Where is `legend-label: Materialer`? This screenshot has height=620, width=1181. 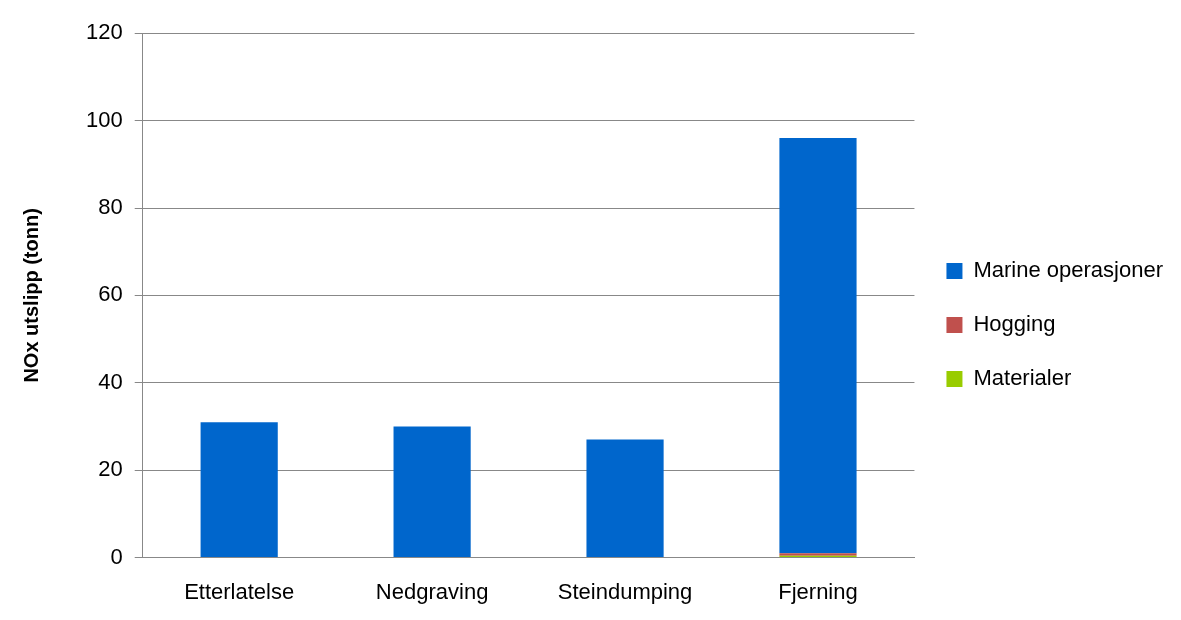
legend-label: Materialer is located at coordinates (1022, 378).